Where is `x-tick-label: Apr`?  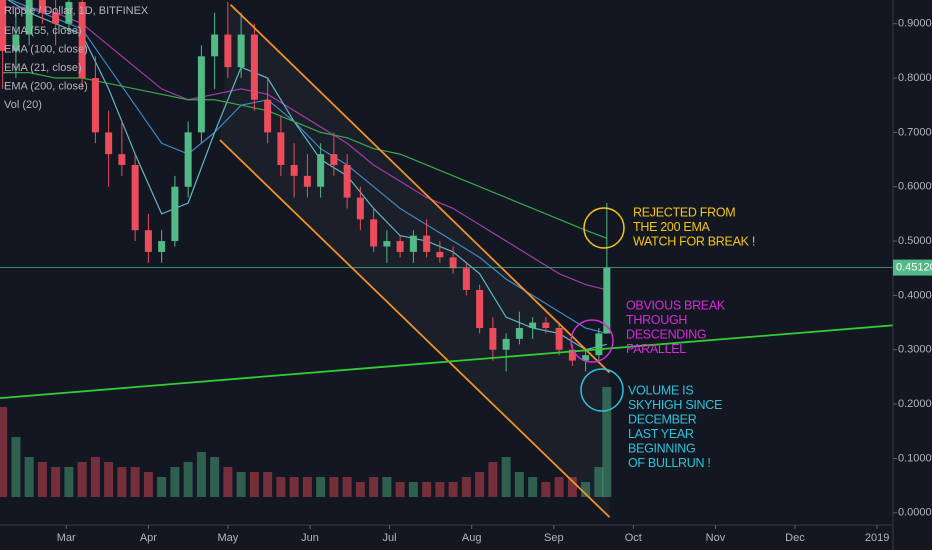 x-tick-label: Apr is located at coordinates (148, 538).